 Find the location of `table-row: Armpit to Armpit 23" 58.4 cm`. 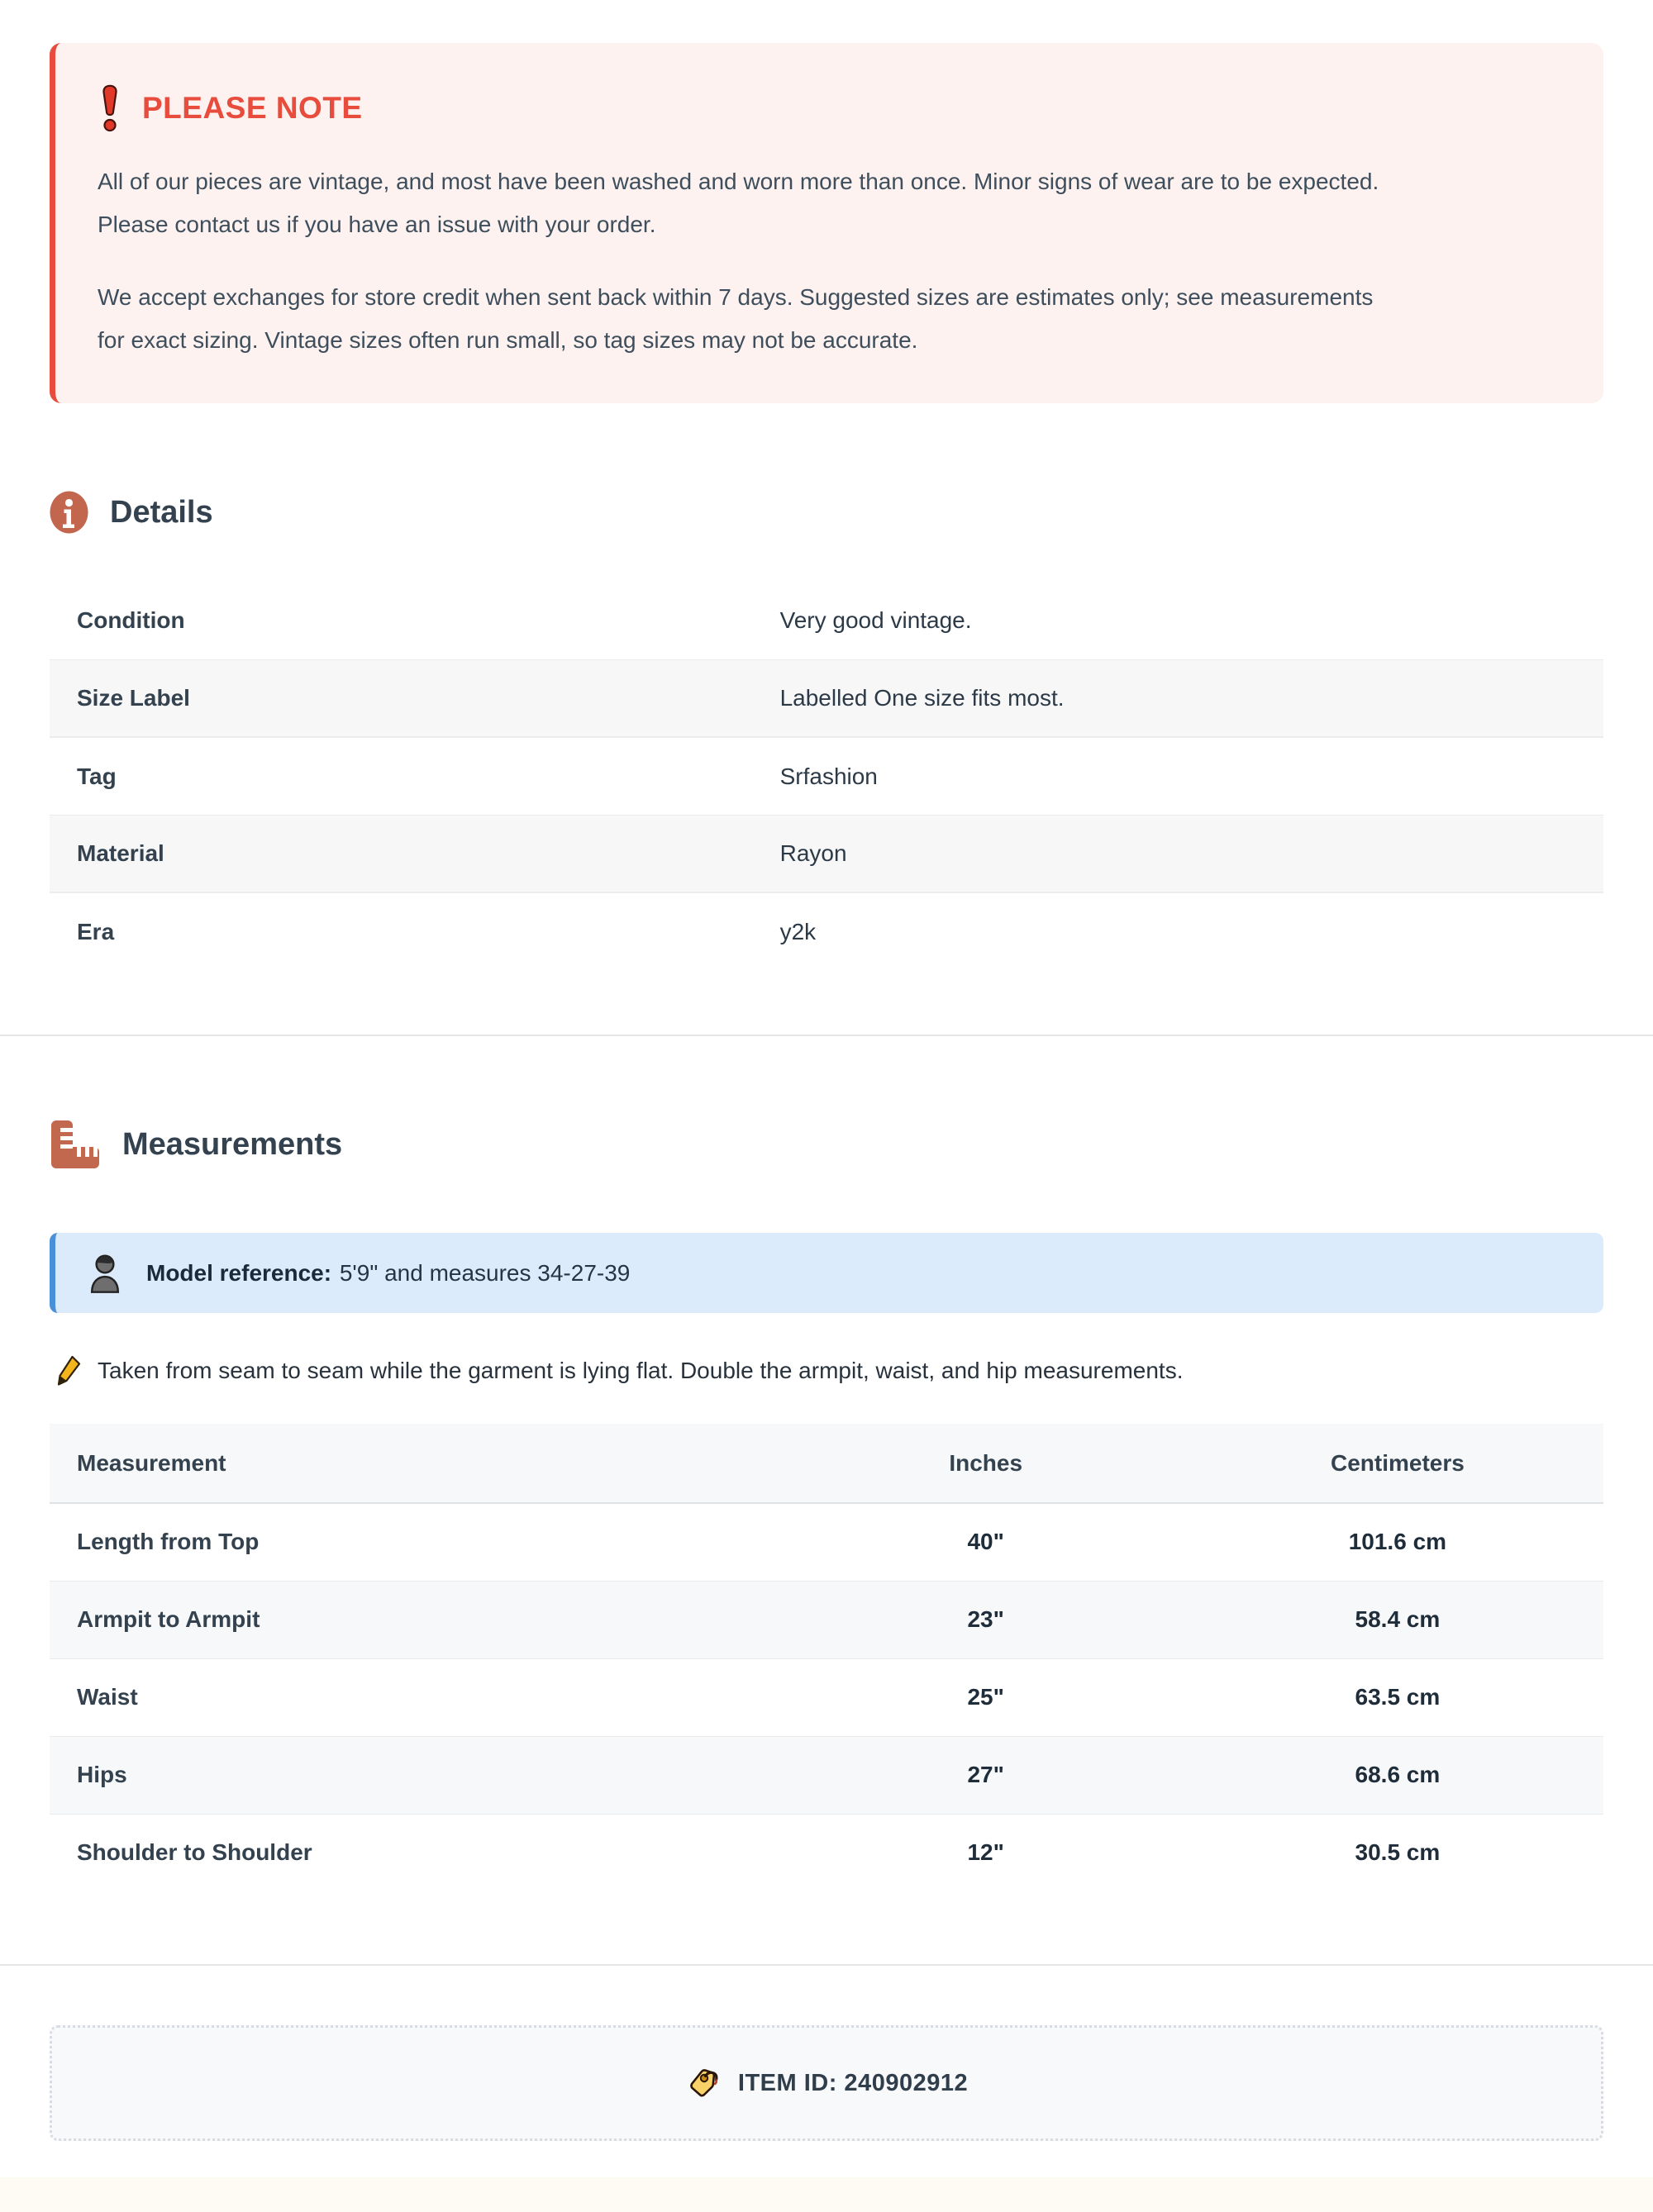

table-row: Armpit to Armpit 23" 58.4 cm is located at coordinates (826, 1619).